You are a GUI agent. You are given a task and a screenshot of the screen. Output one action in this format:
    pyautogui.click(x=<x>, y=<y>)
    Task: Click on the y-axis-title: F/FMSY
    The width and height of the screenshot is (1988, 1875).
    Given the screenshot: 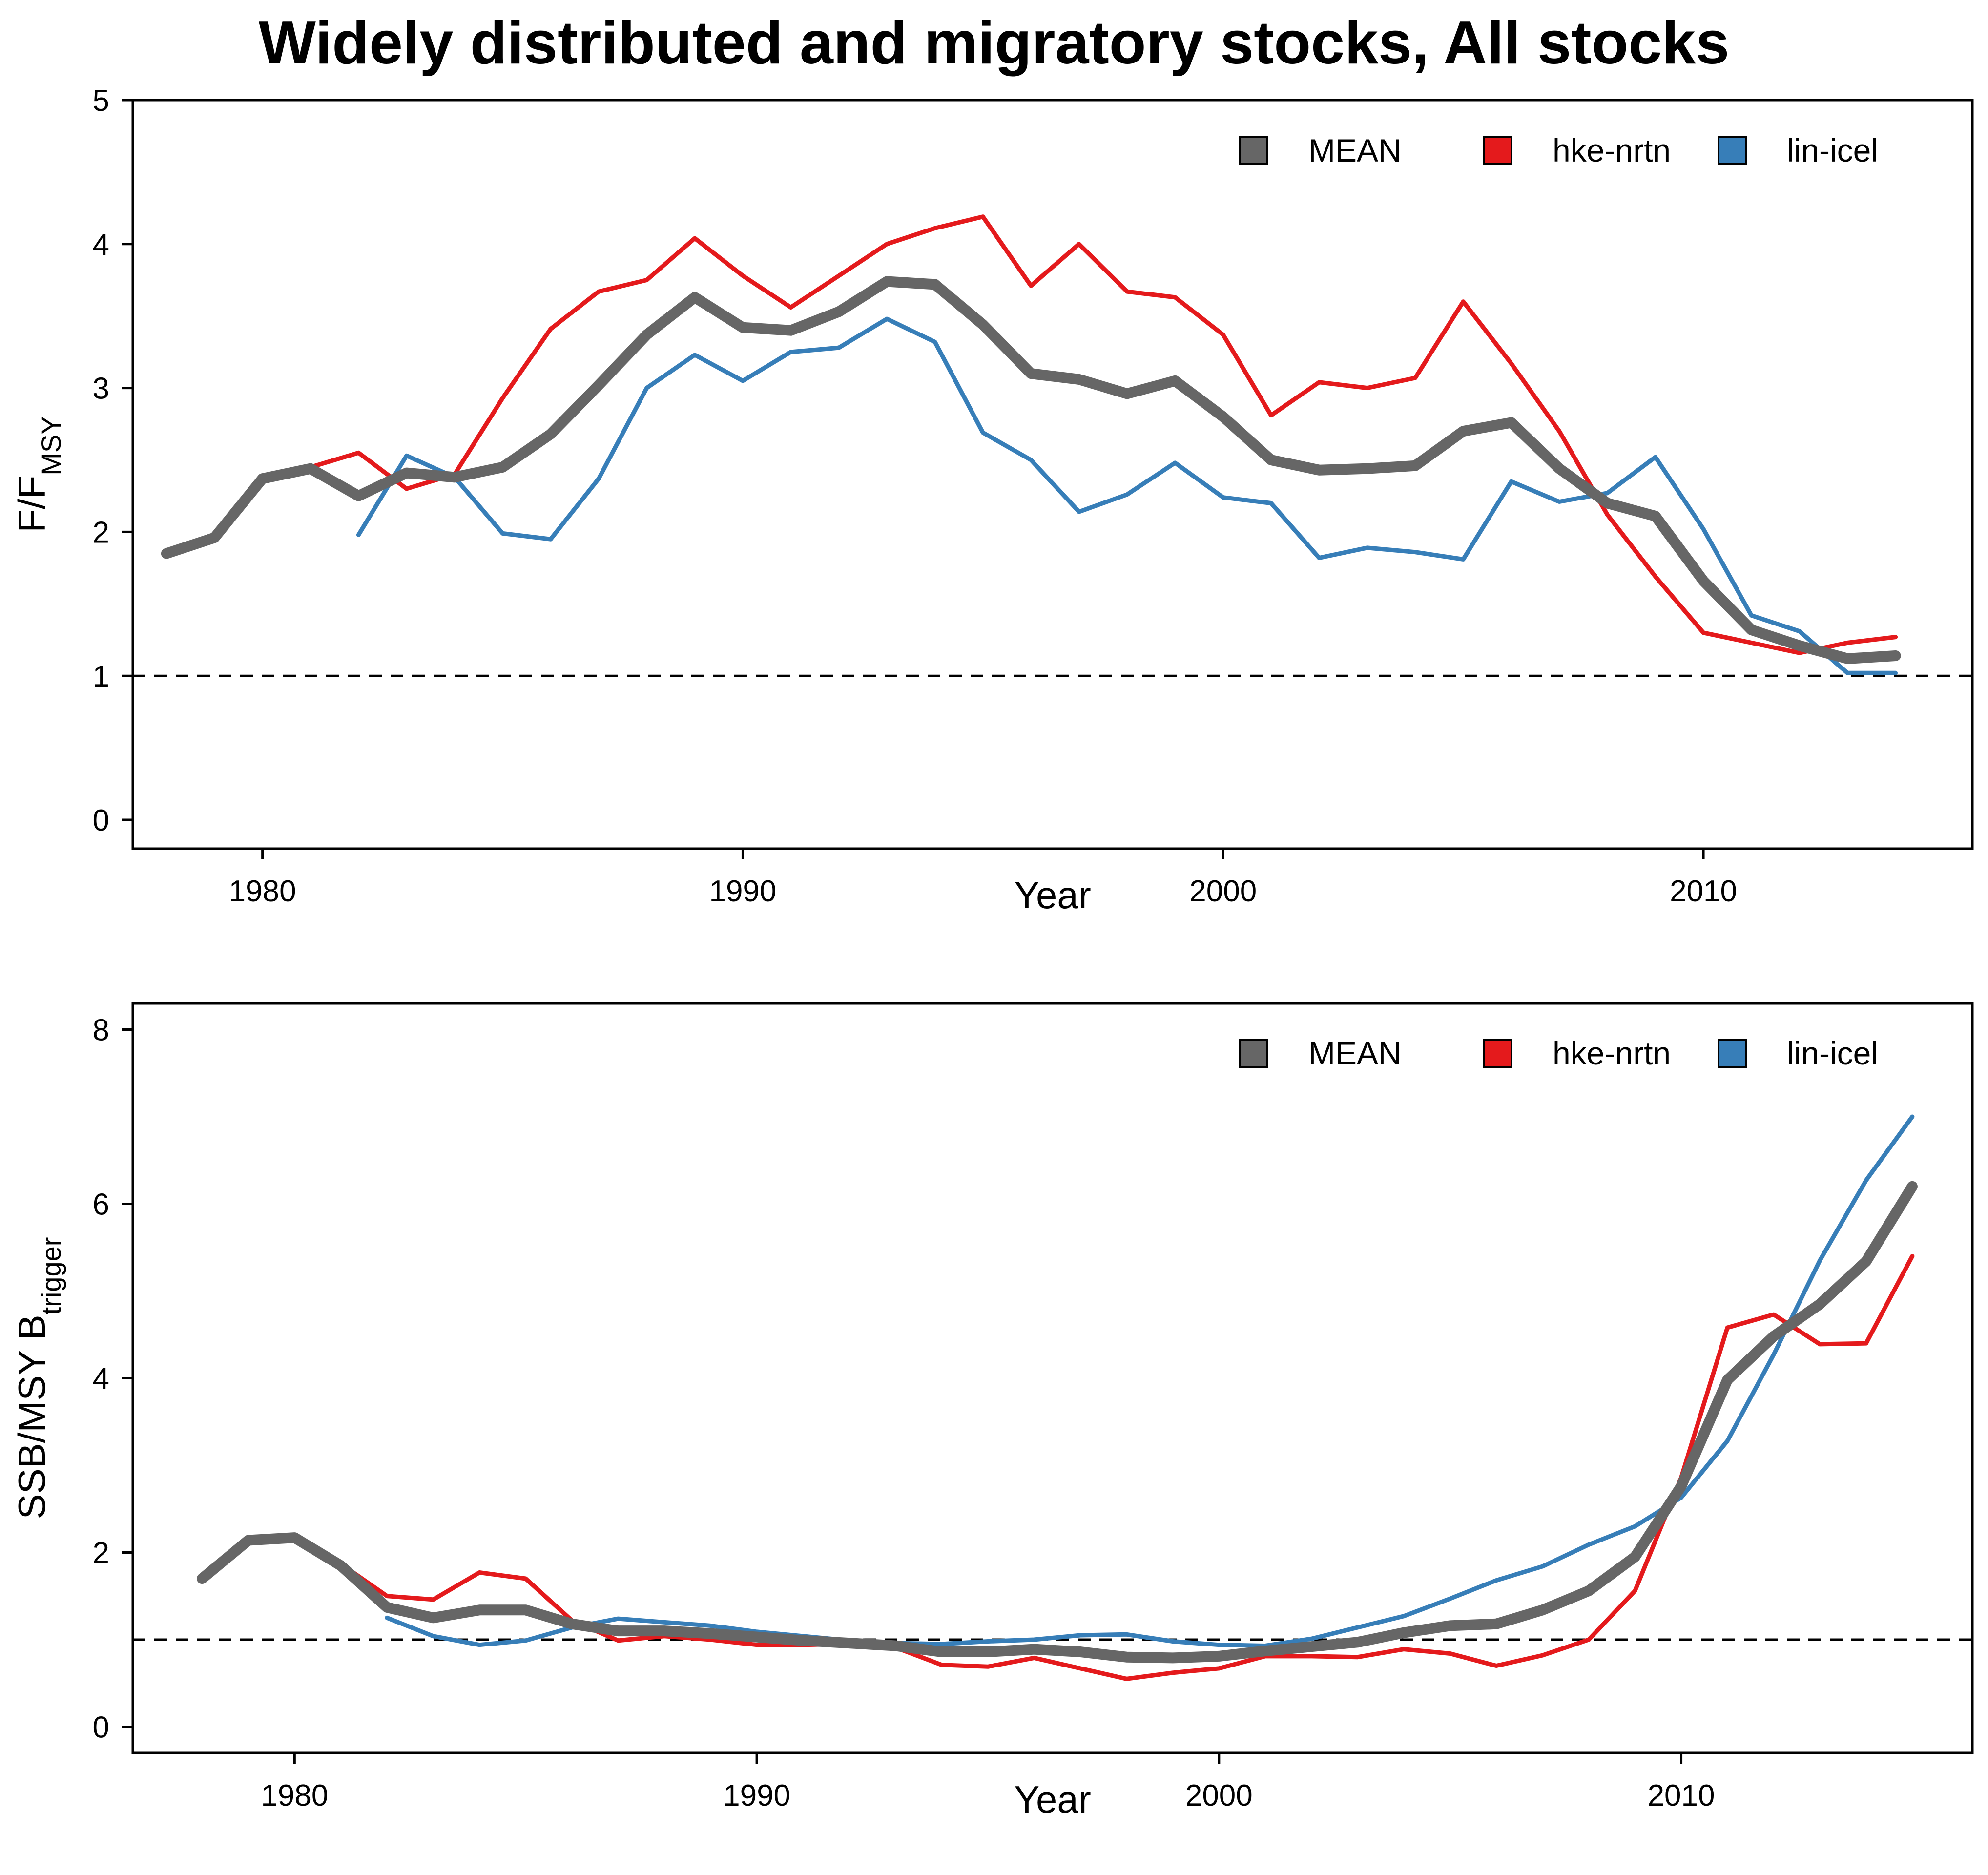 What is the action you would take?
    pyautogui.click(x=38, y=474)
    